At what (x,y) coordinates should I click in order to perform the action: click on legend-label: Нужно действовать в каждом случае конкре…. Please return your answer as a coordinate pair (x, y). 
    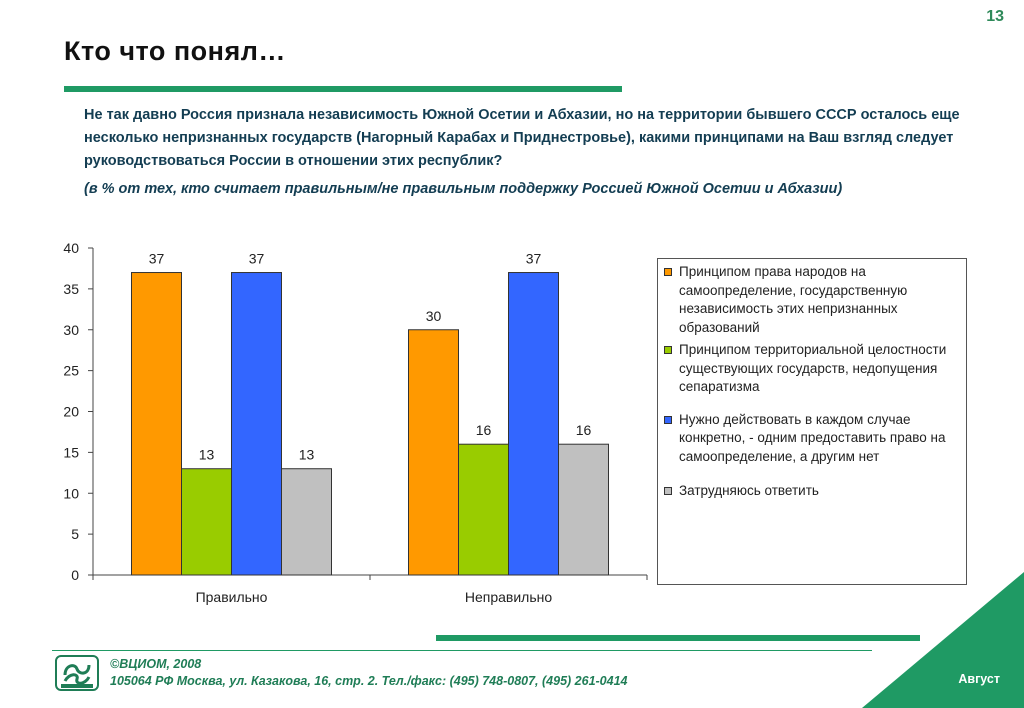
    Looking at the image, I should click on (812, 437).